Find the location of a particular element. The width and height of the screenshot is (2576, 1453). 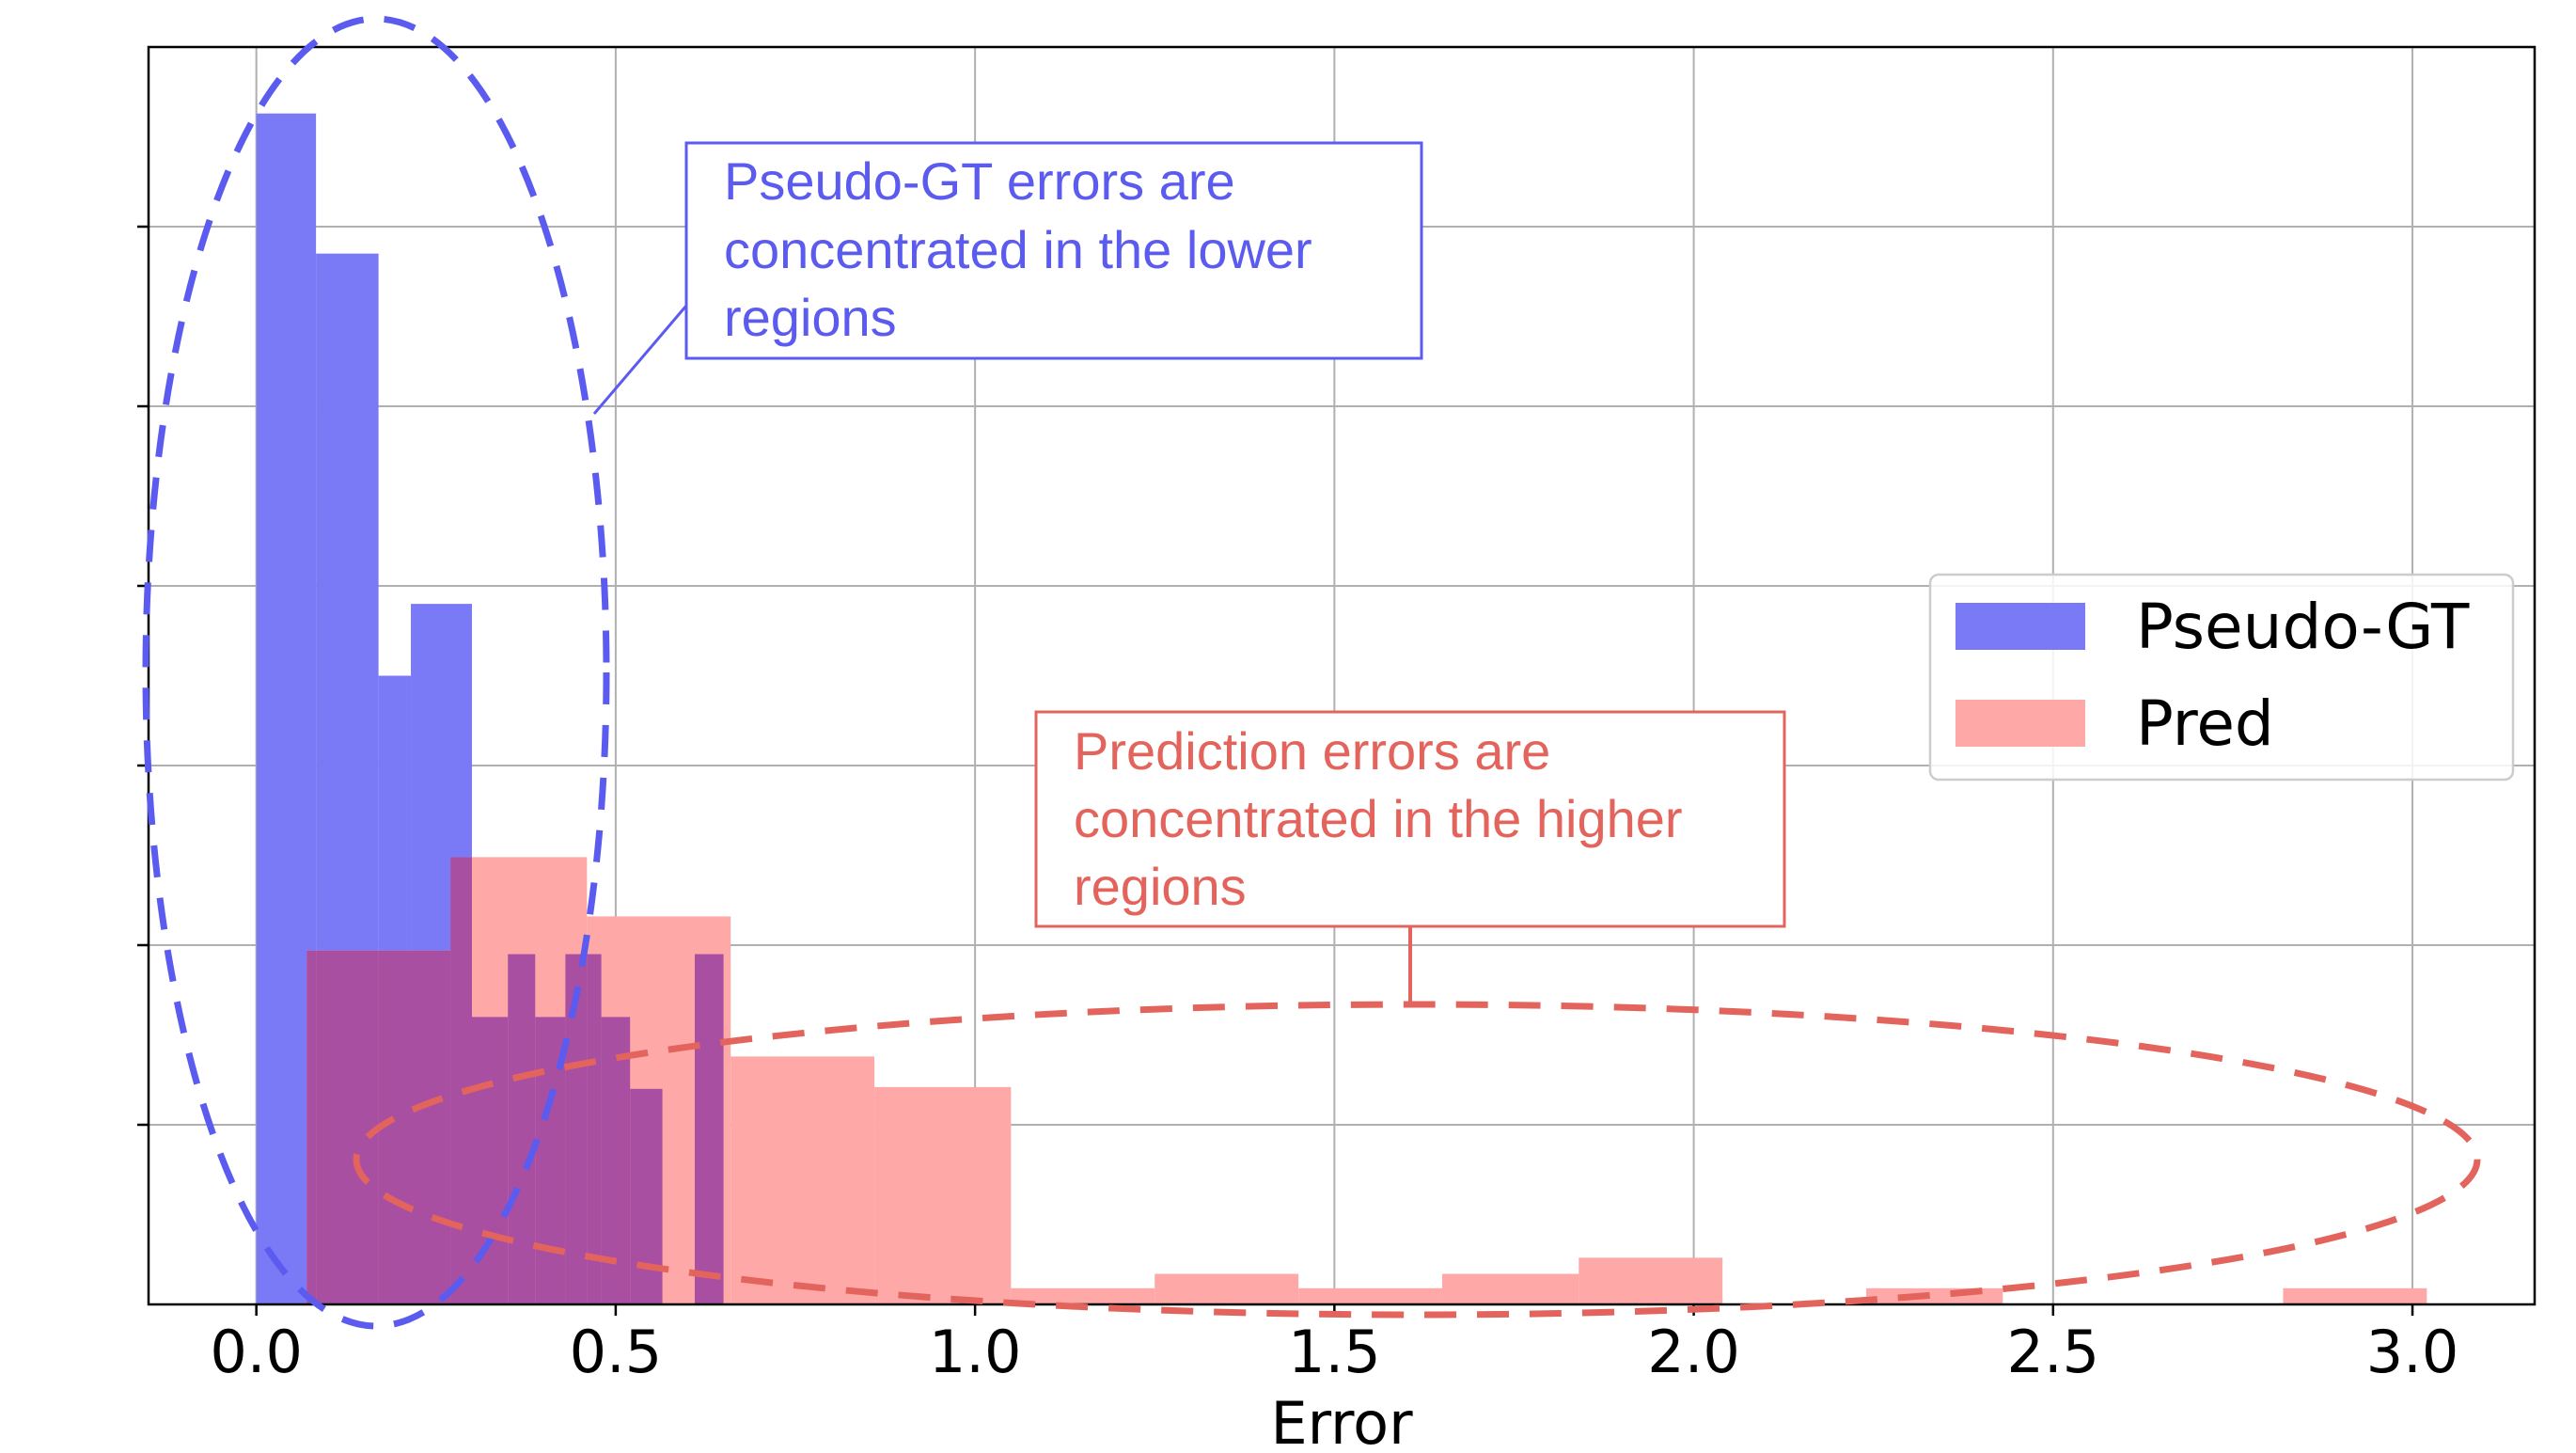

pseudo-gt-callout-line-1: Pseudo-GT errors are is located at coordinates (979, 181).